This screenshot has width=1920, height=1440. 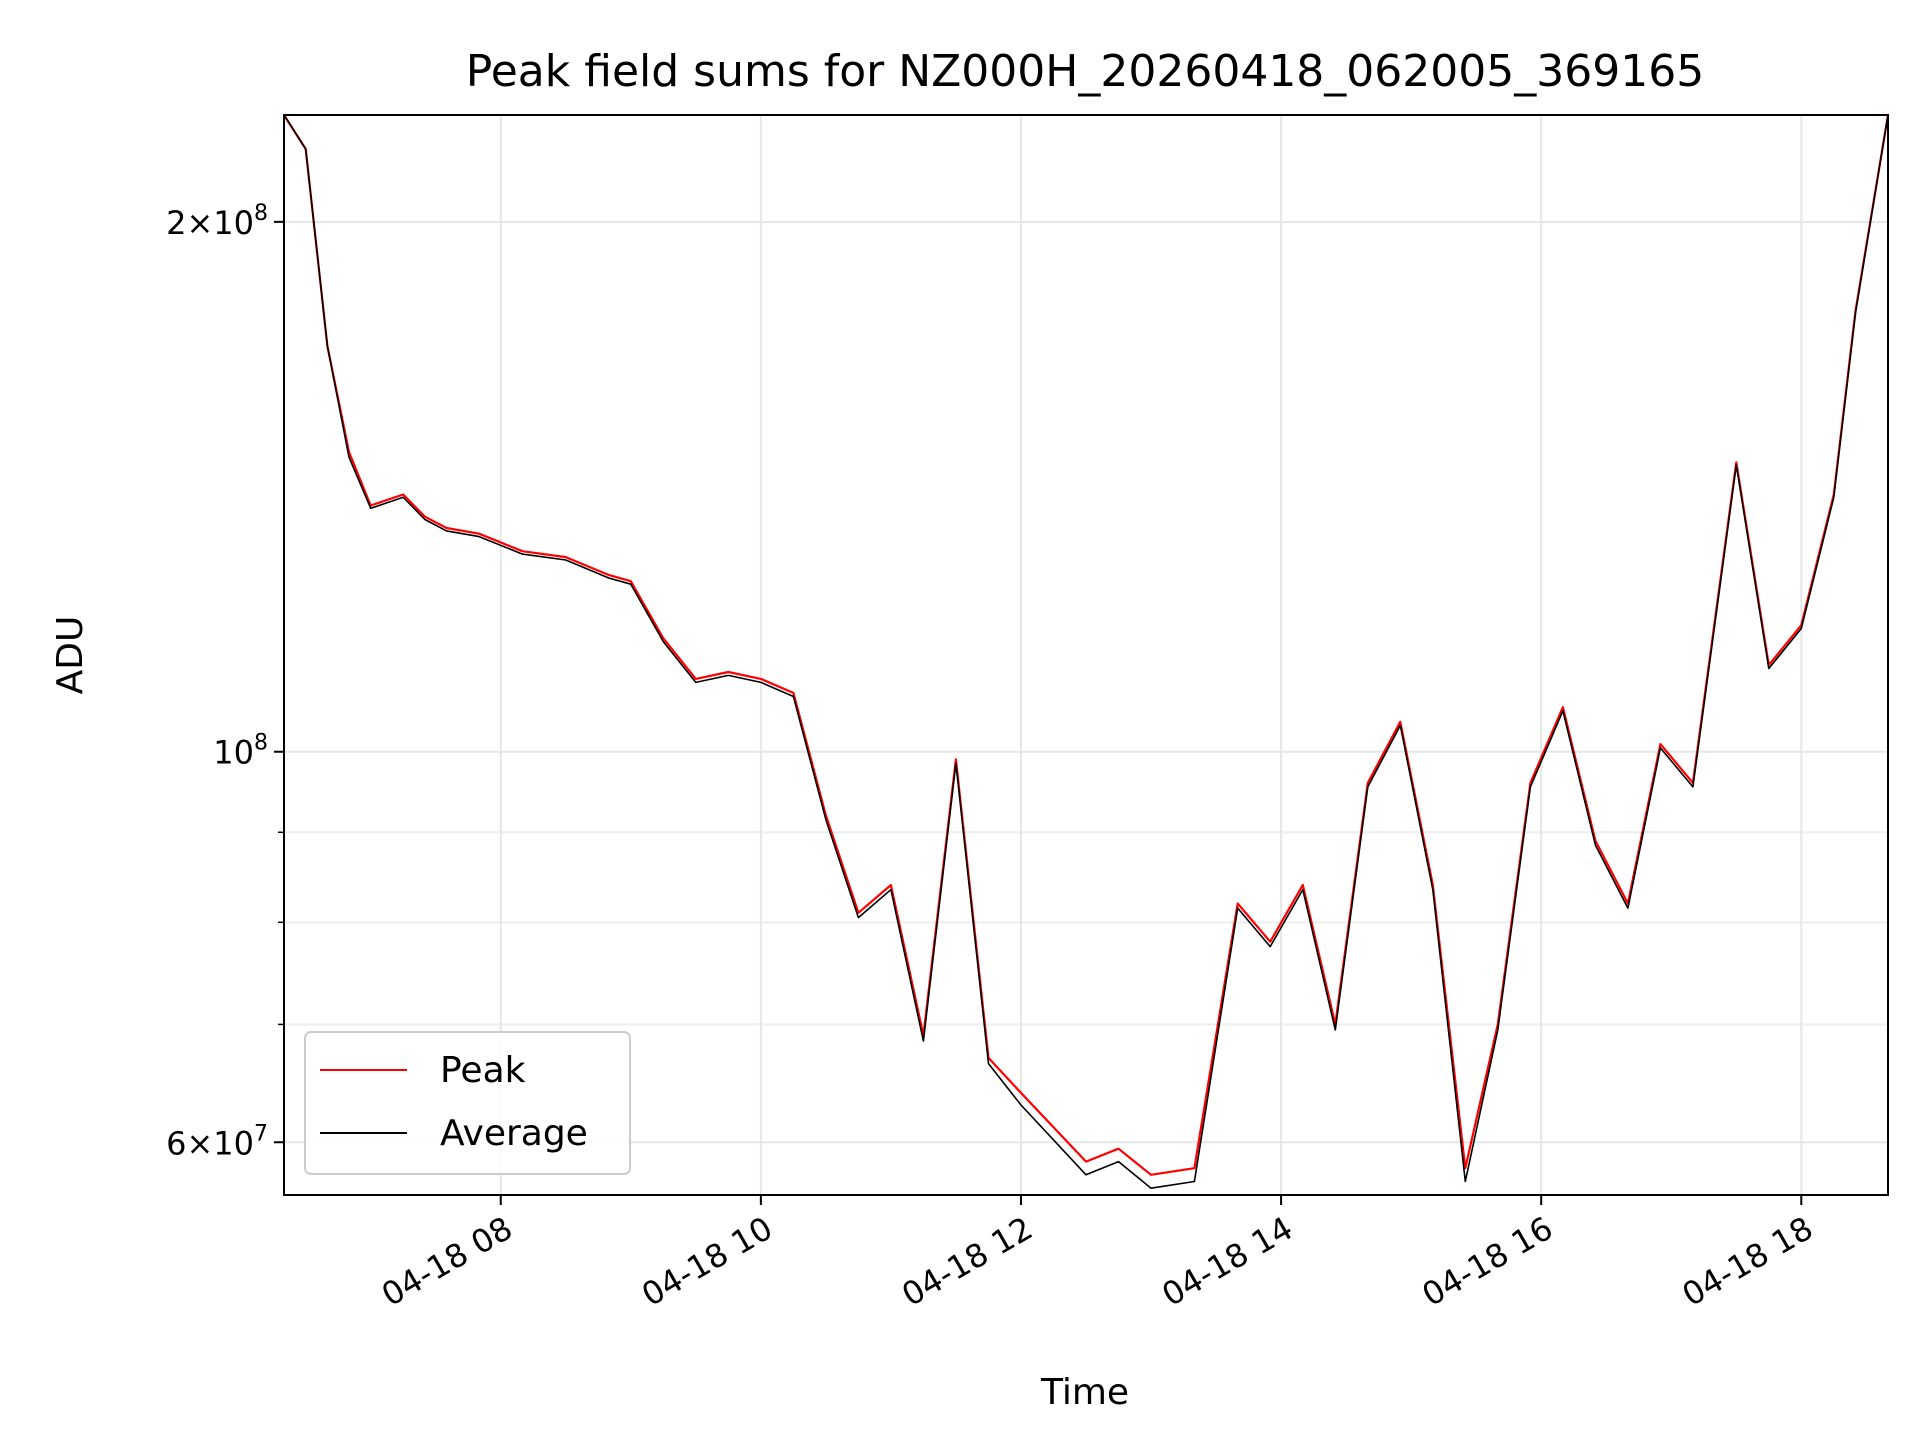 I want to click on y-tick-label: 108, so click(x=240, y=751).